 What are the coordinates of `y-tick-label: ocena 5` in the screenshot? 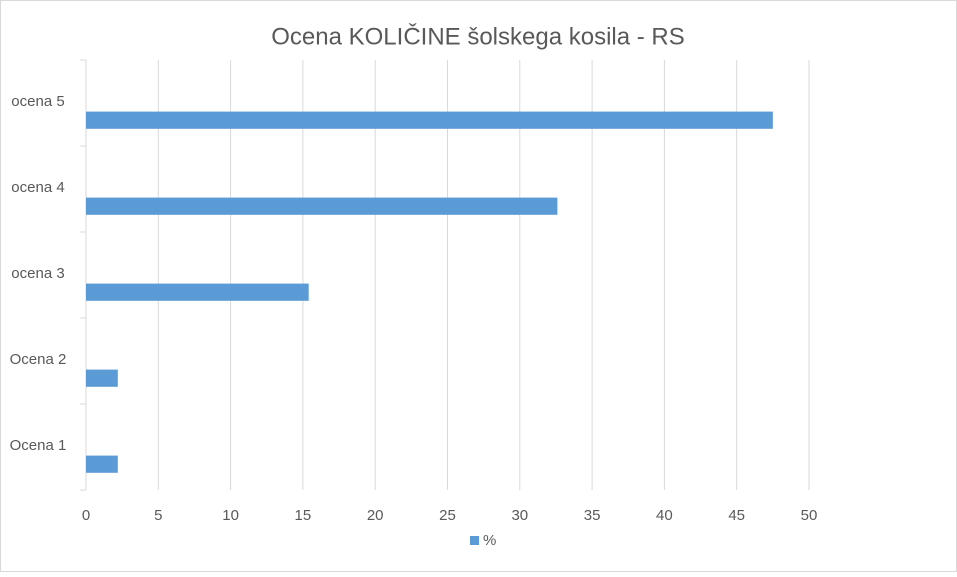 It's located at (37, 101).